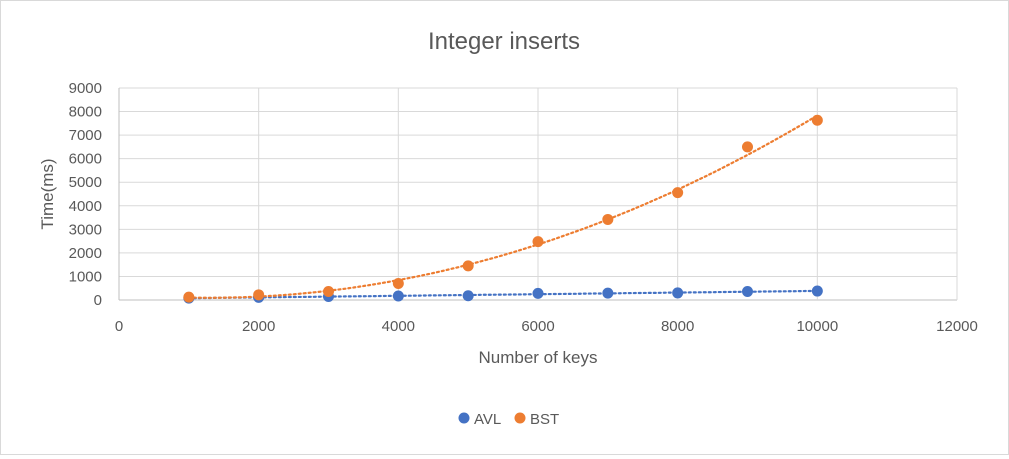 Image resolution: width=1009 pixels, height=459 pixels. Describe the element at coordinates (85, 229) in the screenshot. I see `y-tick-label: 3000` at that location.